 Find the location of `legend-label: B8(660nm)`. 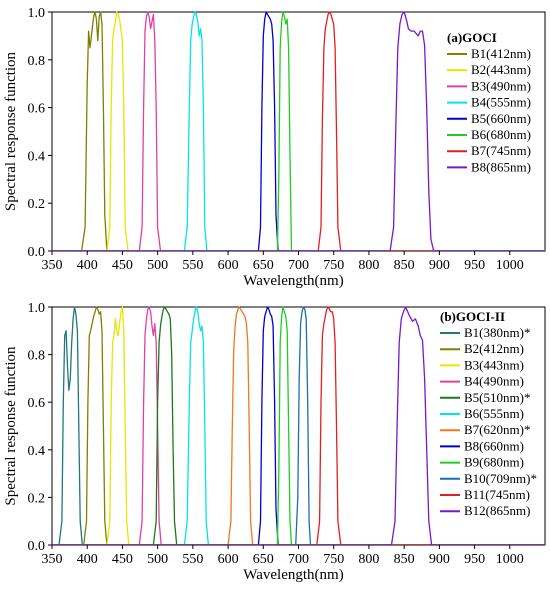

legend-label: B8(660nm) is located at coordinates (494, 445).